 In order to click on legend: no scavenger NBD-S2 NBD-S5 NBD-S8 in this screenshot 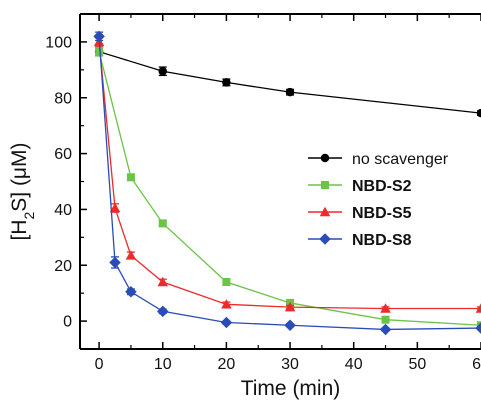, I will do `click(378, 200)`.